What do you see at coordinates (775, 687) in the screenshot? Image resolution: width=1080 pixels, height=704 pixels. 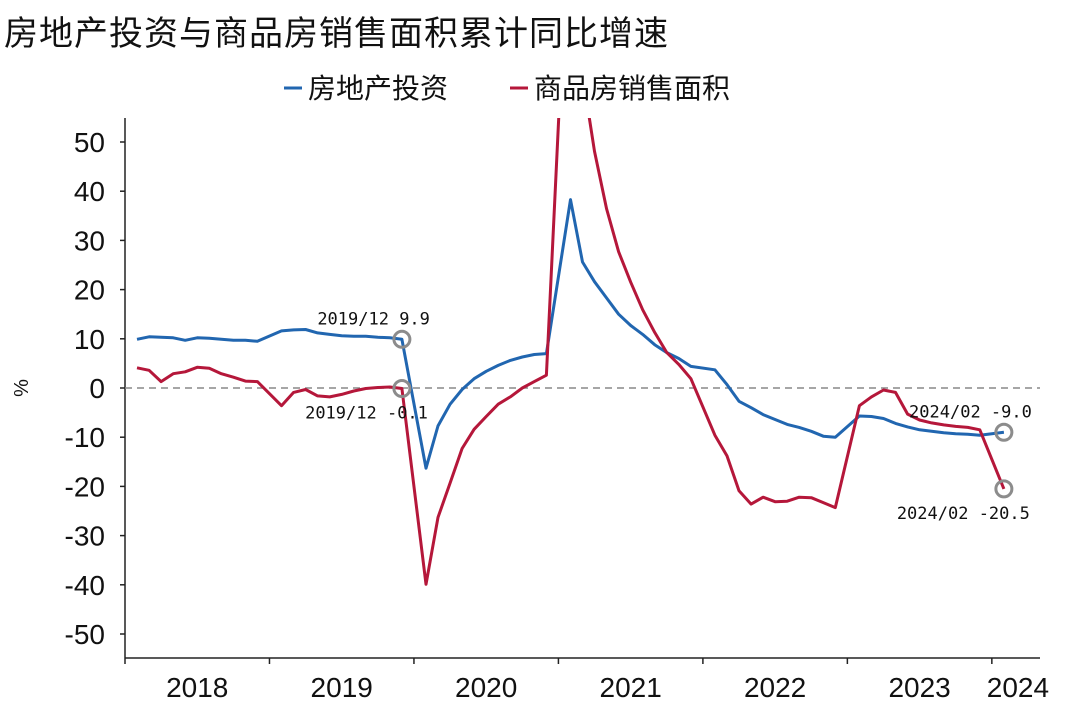 I see `x-tick-label: 2022` at bounding box center [775, 687].